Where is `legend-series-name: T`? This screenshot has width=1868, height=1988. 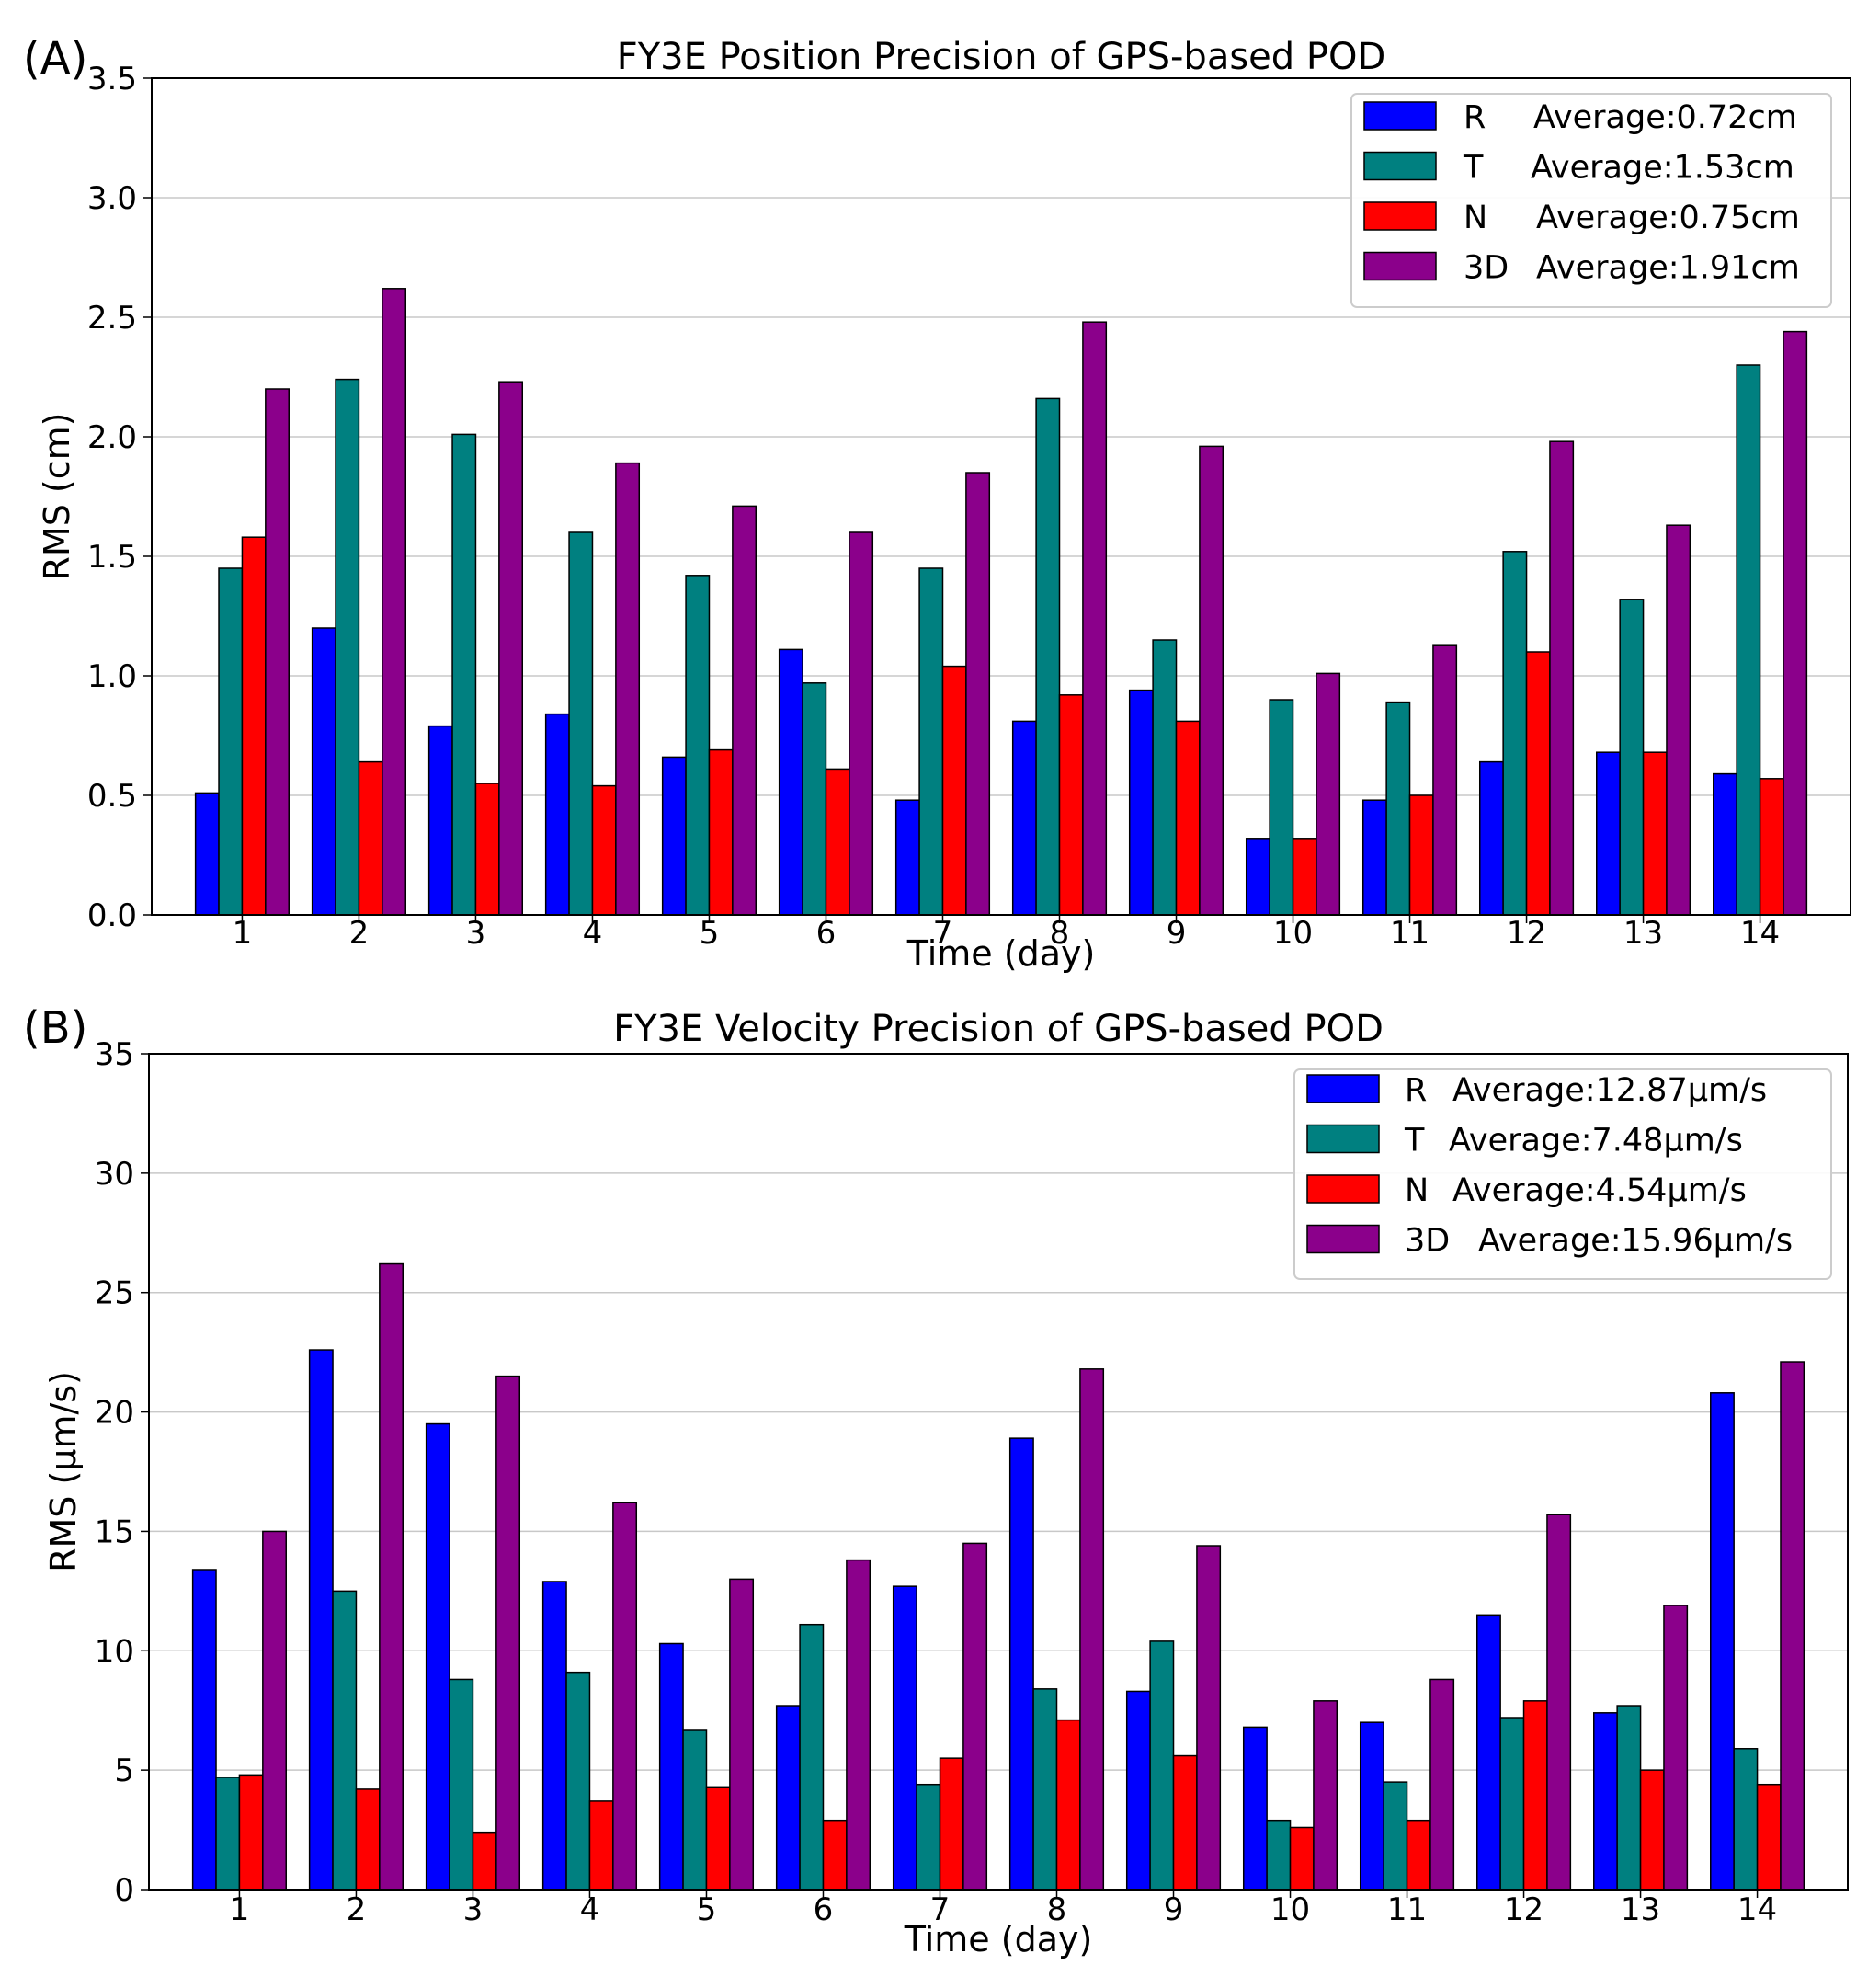
legend-series-name: T is located at coordinates (1414, 1141).